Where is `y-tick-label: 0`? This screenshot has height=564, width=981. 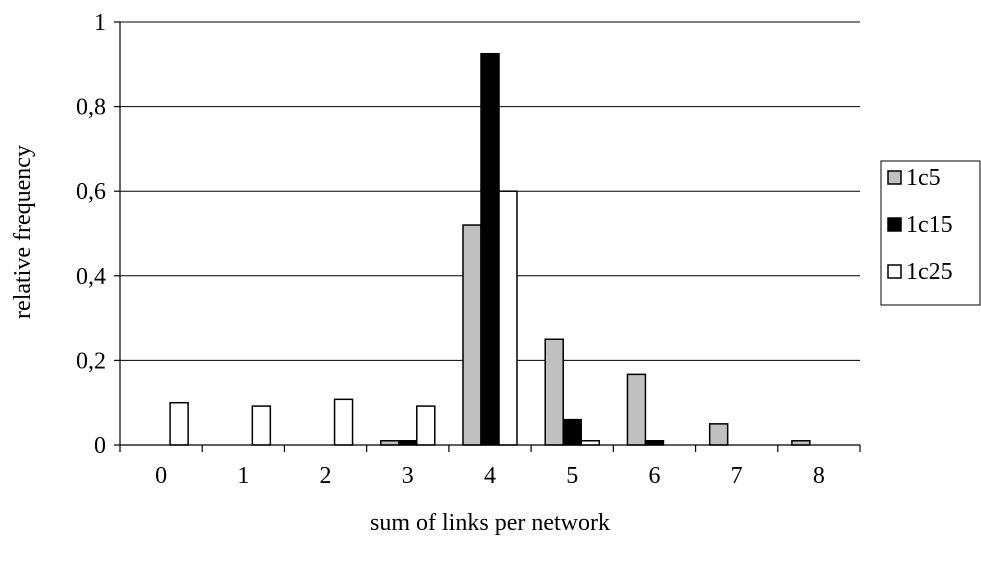
y-tick-label: 0 is located at coordinates (100, 446).